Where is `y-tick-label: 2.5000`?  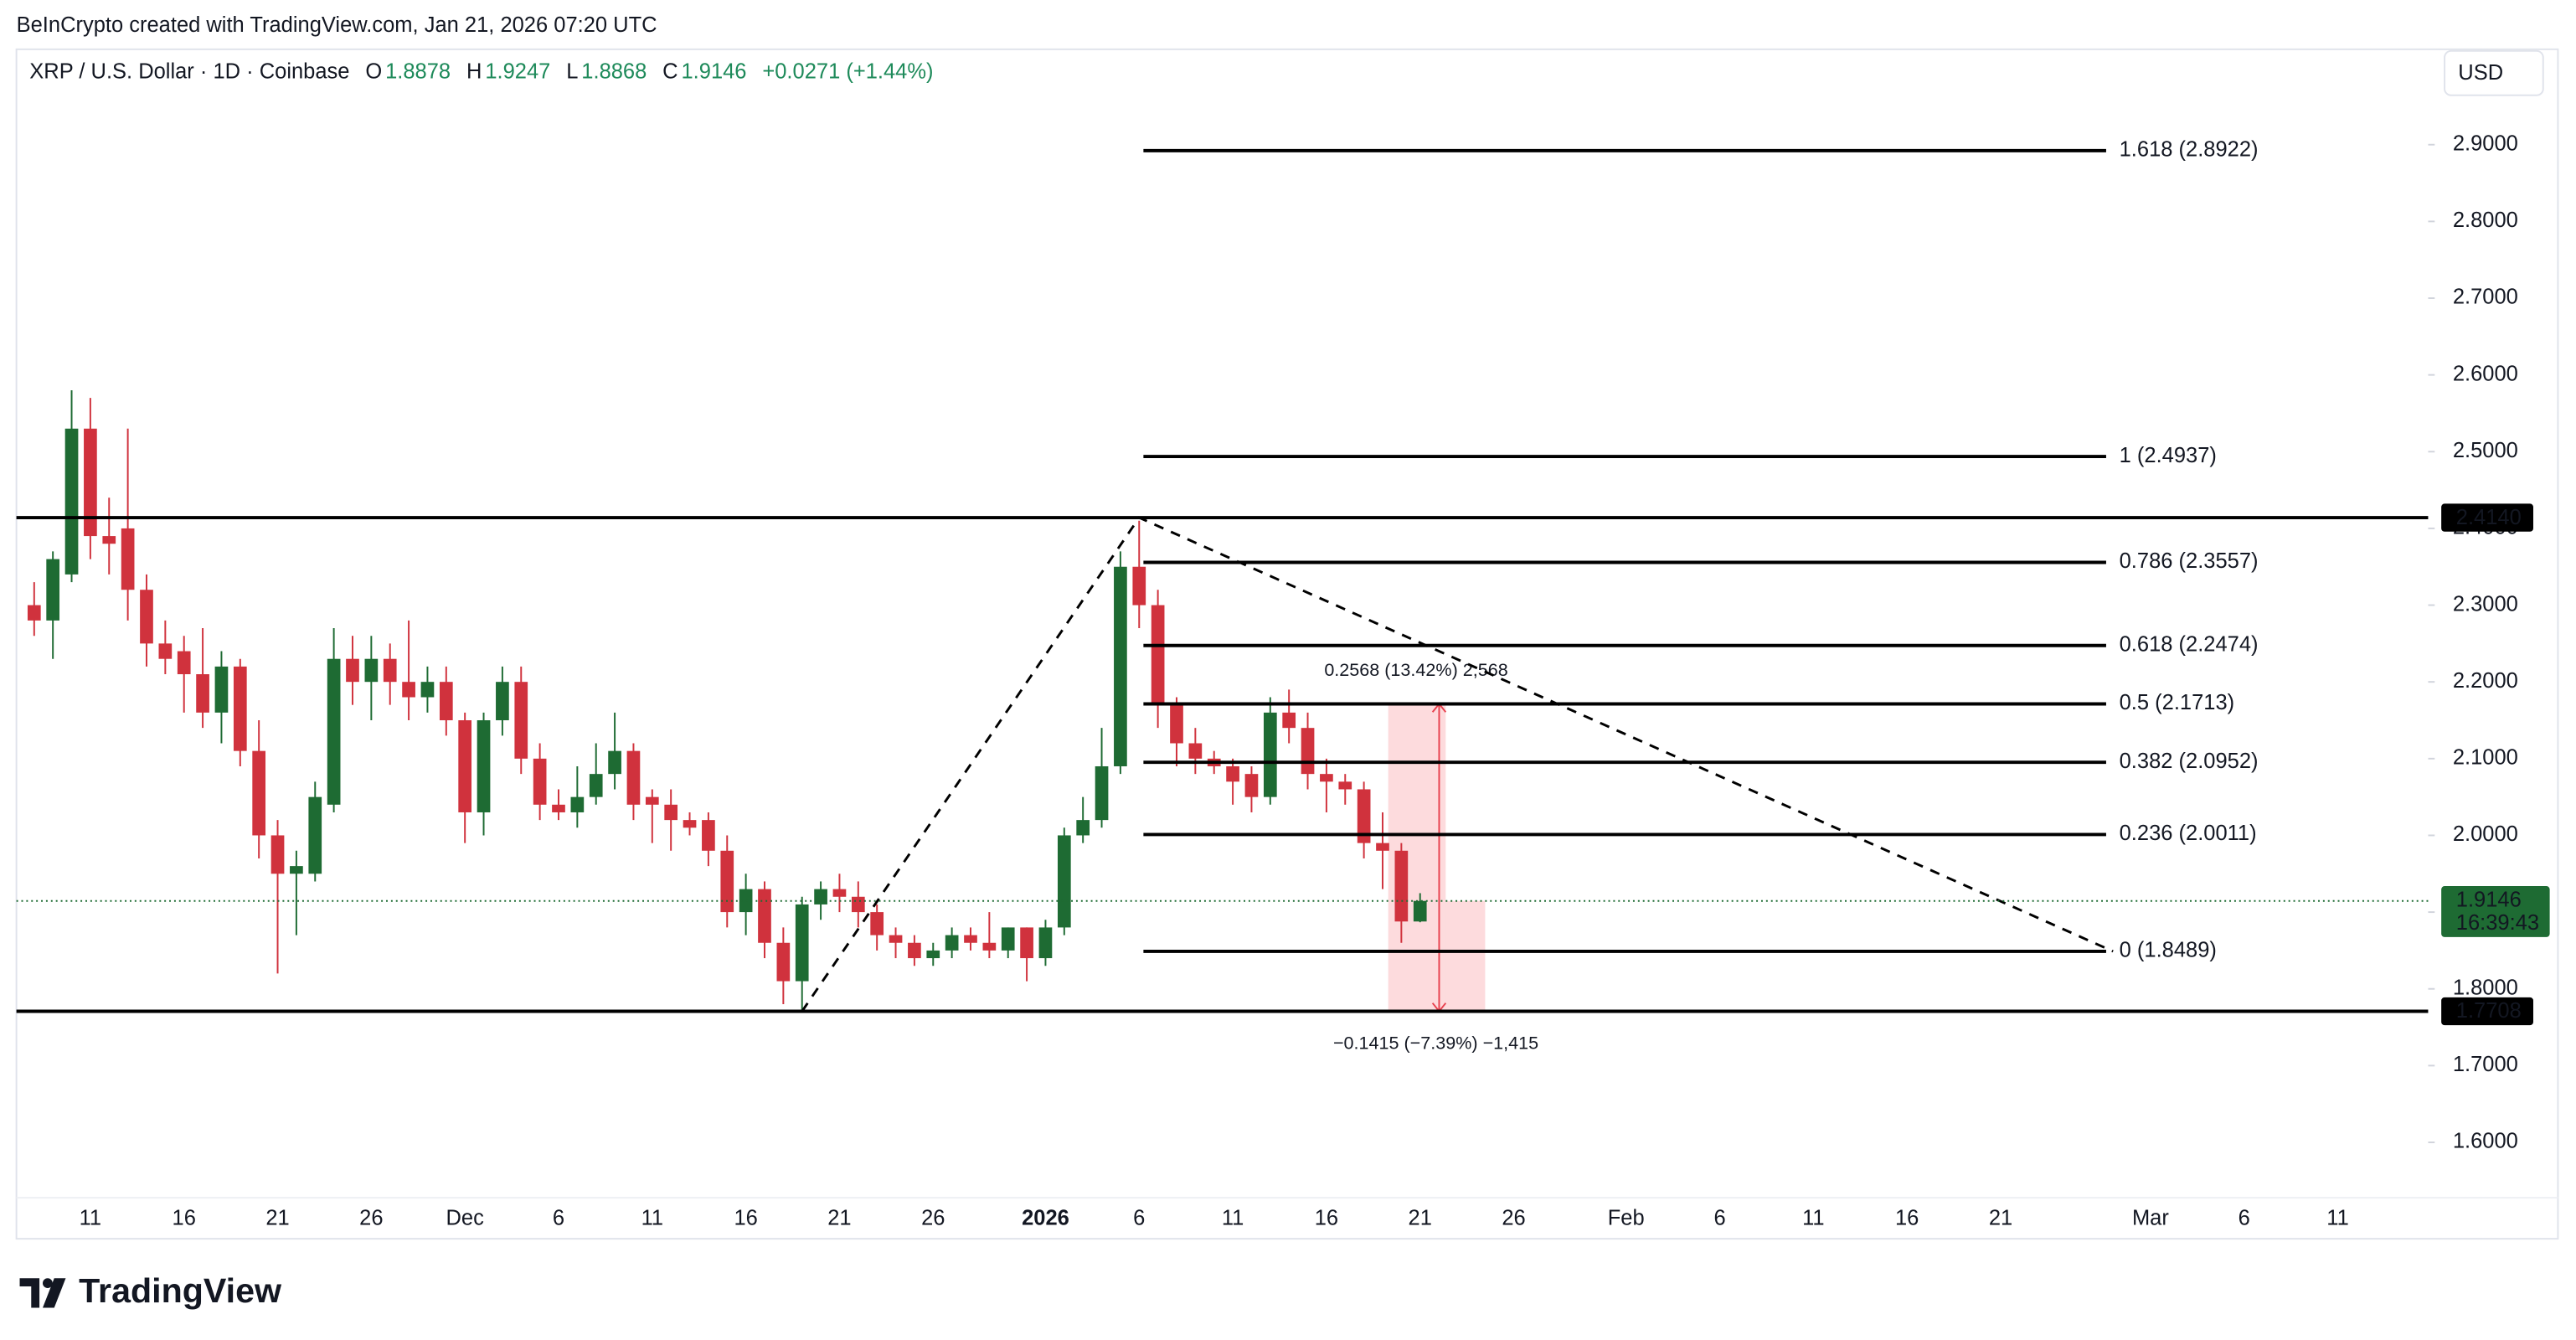
y-tick-label: 2.5000 is located at coordinates (2485, 450).